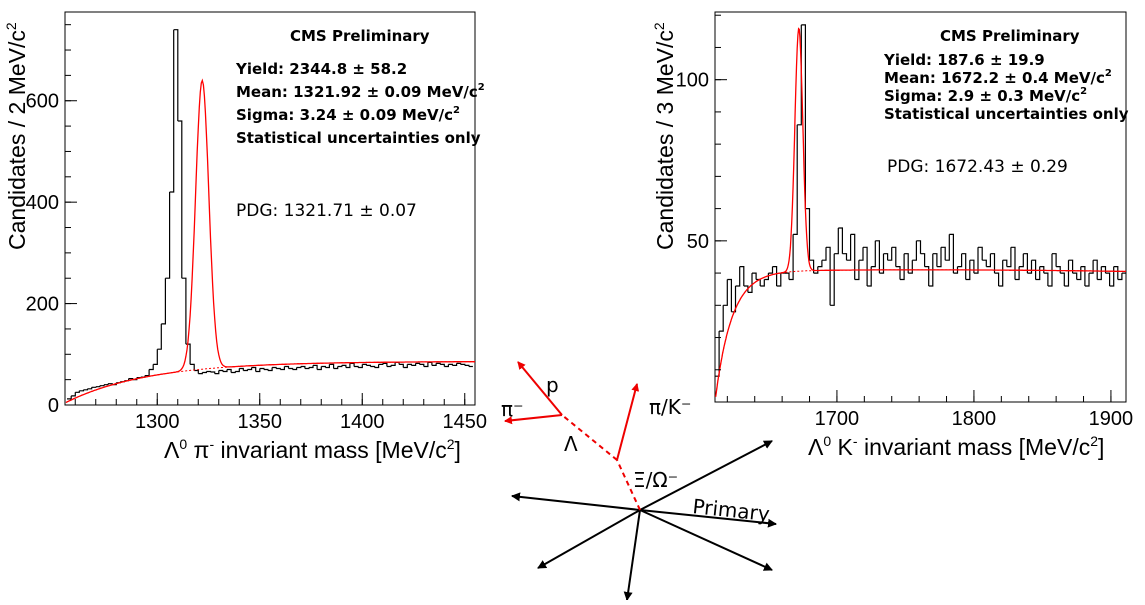 Image resolution: width=1145 pixels, height=605 pixels. What do you see at coordinates (571, 444) in the screenshot?
I see `lambda-label: Λ` at bounding box center [571, 444].